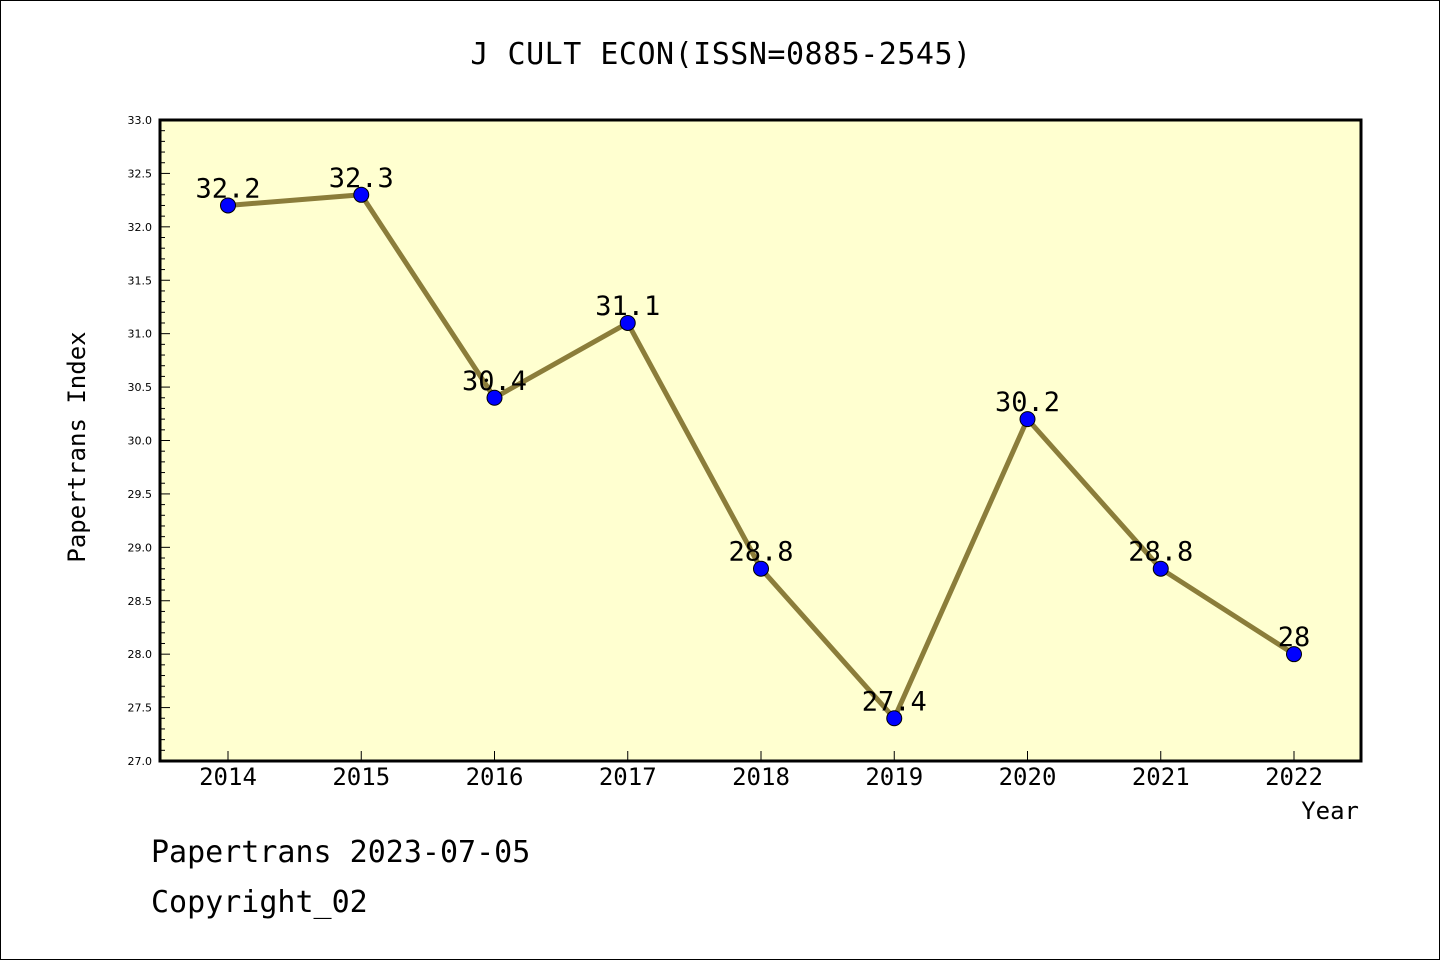 Image resolution: width=1440 pixels, height=960 pixels. Describe the element at coordinates (761, 777) in the screenshot. I see `x-tick-label: 2018` at that location.